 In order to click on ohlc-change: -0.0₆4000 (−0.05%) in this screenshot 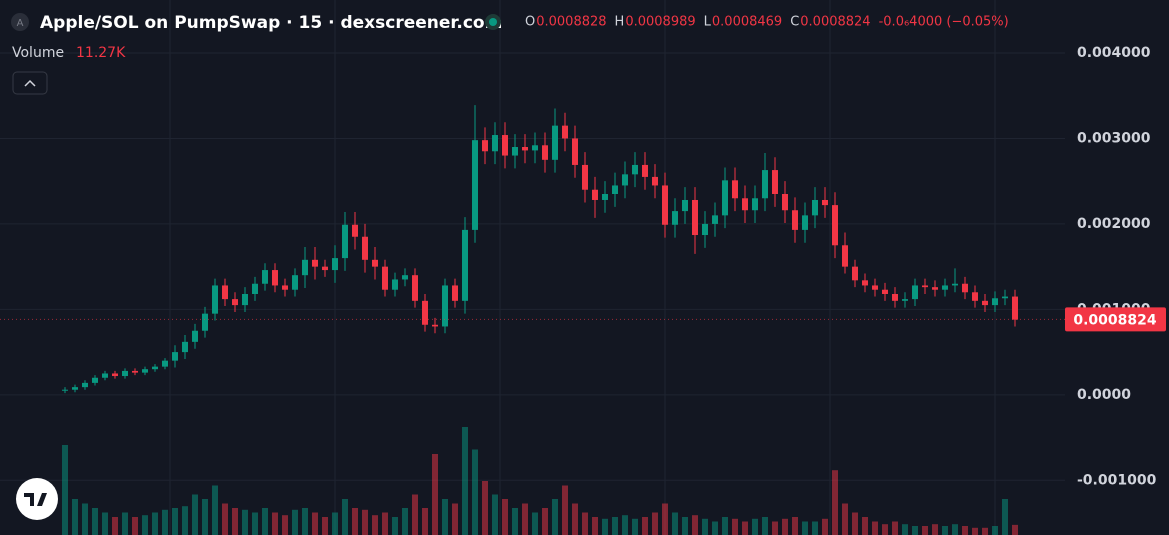, I will do `click(944, 22)`.